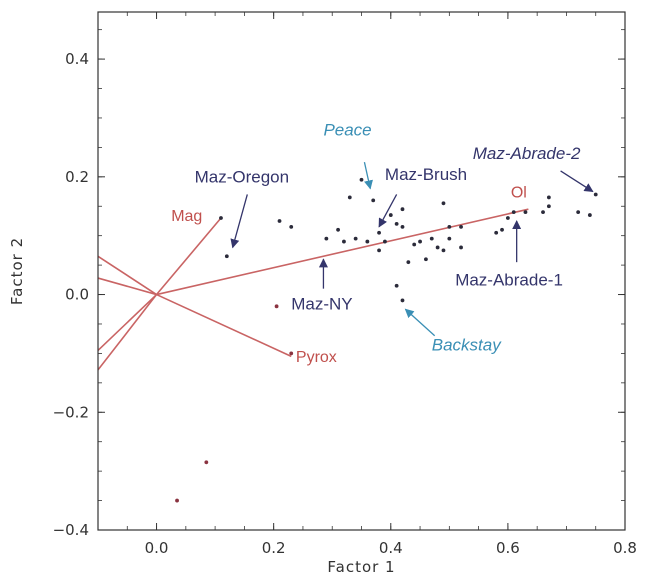 The width and height of the screenshot is (646, 578). I want to click on x-tick-label: 0.2, so click(274, 548).